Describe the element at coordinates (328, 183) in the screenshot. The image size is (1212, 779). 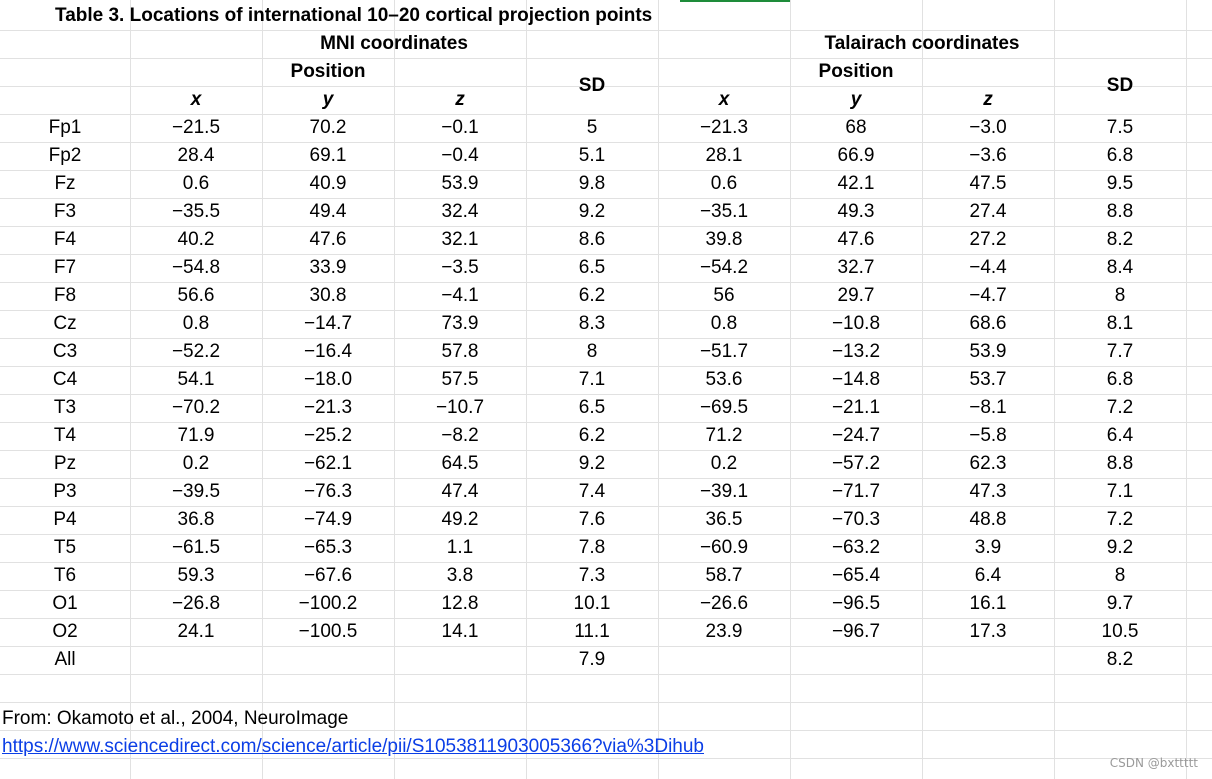
I see `mni-y-cell: 40.9` at that location.